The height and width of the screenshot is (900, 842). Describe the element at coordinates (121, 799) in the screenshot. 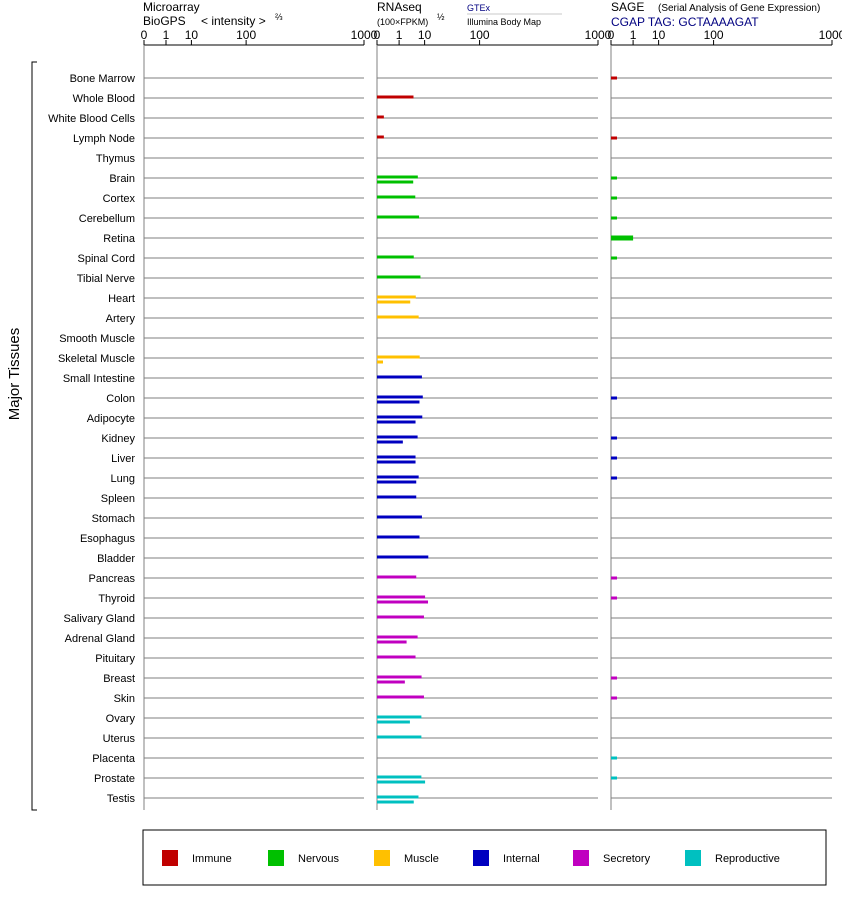

I see `tissue-label: Testis` at that location.